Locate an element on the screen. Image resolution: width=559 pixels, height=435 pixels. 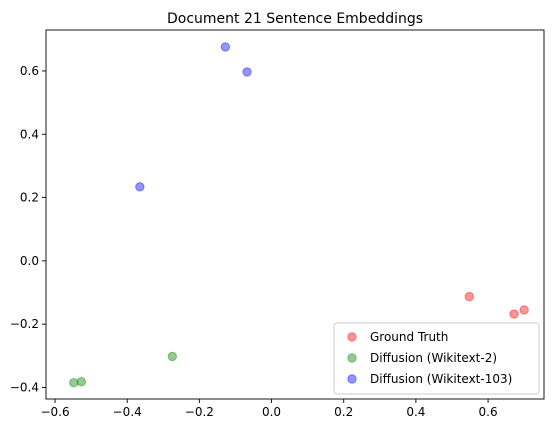
y-tick-label: 0.4 is located at coordinates (29, 134).